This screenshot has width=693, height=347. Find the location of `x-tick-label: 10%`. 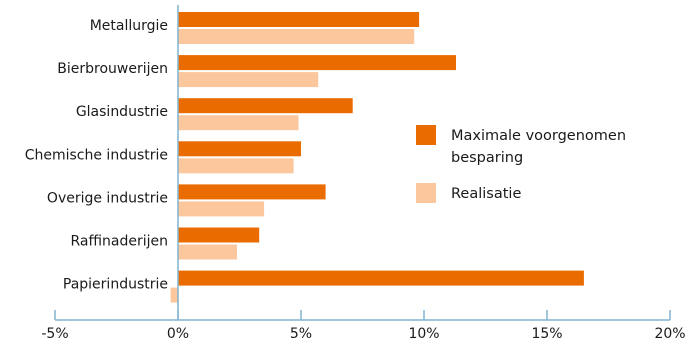

x-tick-label: 10% is located at coordinates (423, 334).